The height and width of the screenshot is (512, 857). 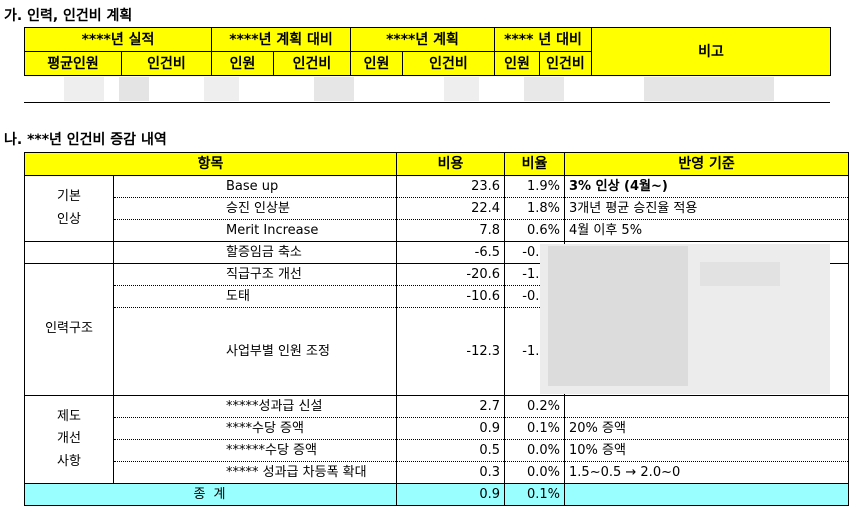 I want to click on basis-text, so click(x=707, y=406).